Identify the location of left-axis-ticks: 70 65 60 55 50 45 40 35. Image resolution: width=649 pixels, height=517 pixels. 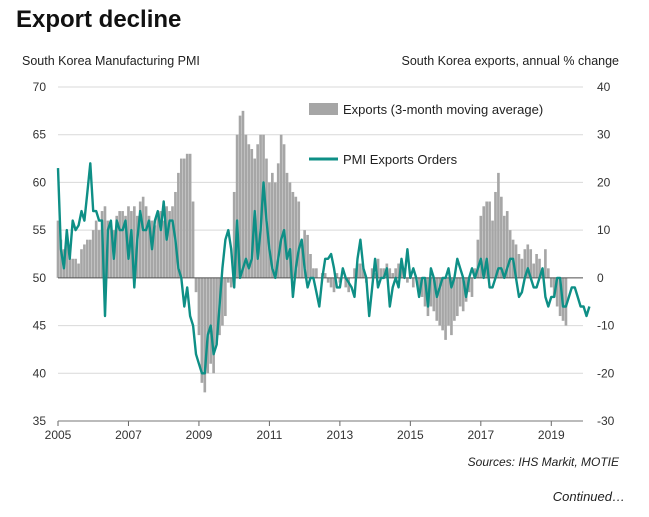
(40, 254).